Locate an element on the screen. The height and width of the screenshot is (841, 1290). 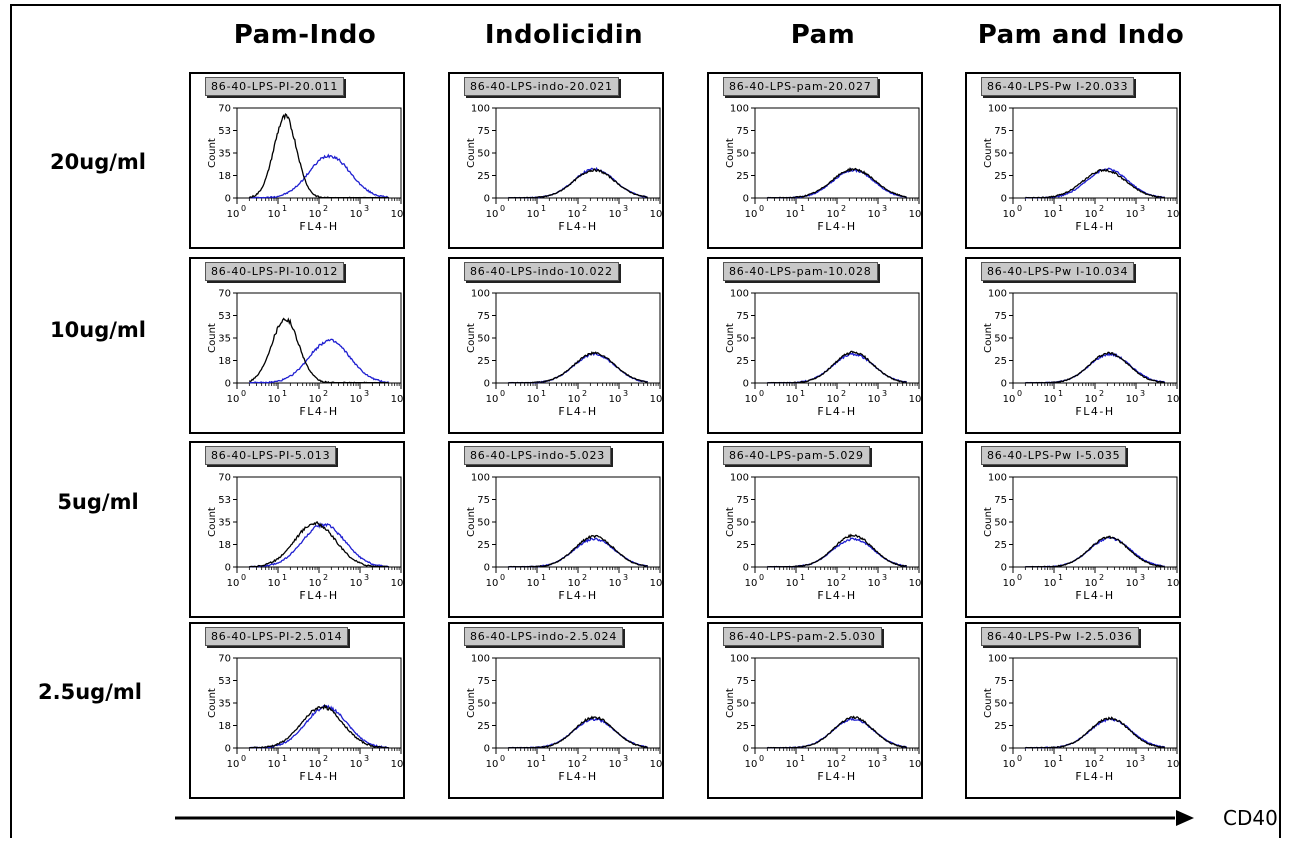
sample-file-tag: 86-40-LPS-pam-2.5.030 is located at coordinates (802, 636).